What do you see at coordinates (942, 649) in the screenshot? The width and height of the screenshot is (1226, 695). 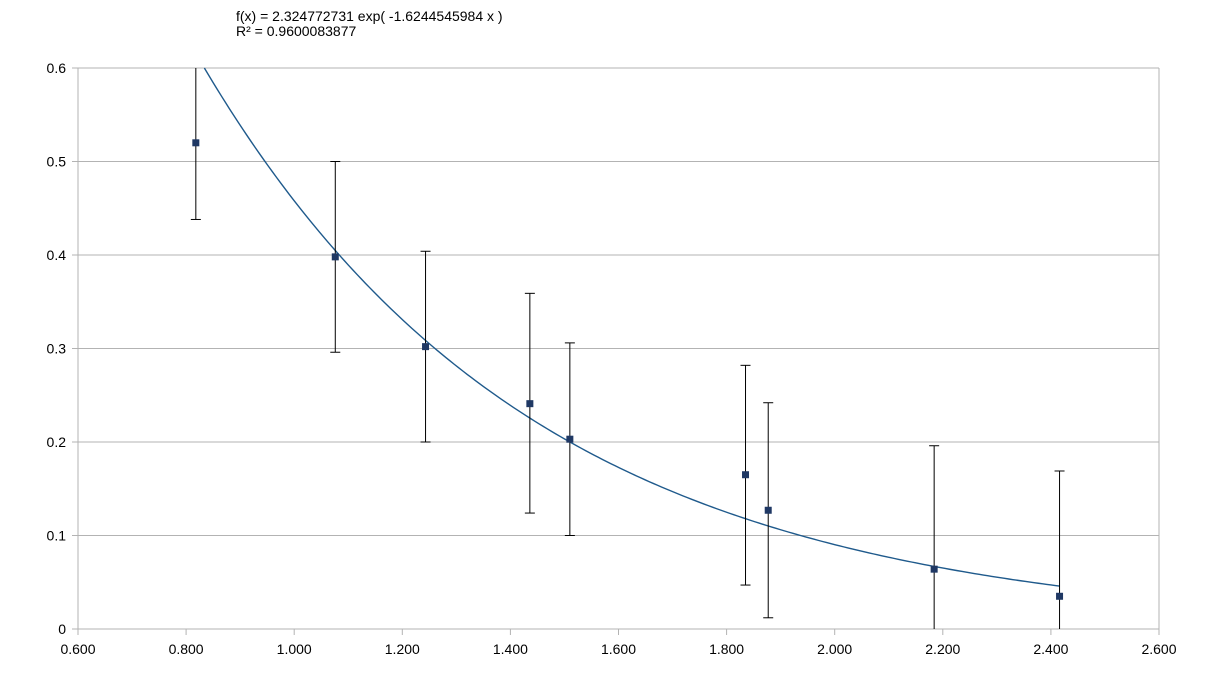 I see `x-tick-label: 2.200` at bounding box center [942, 649].